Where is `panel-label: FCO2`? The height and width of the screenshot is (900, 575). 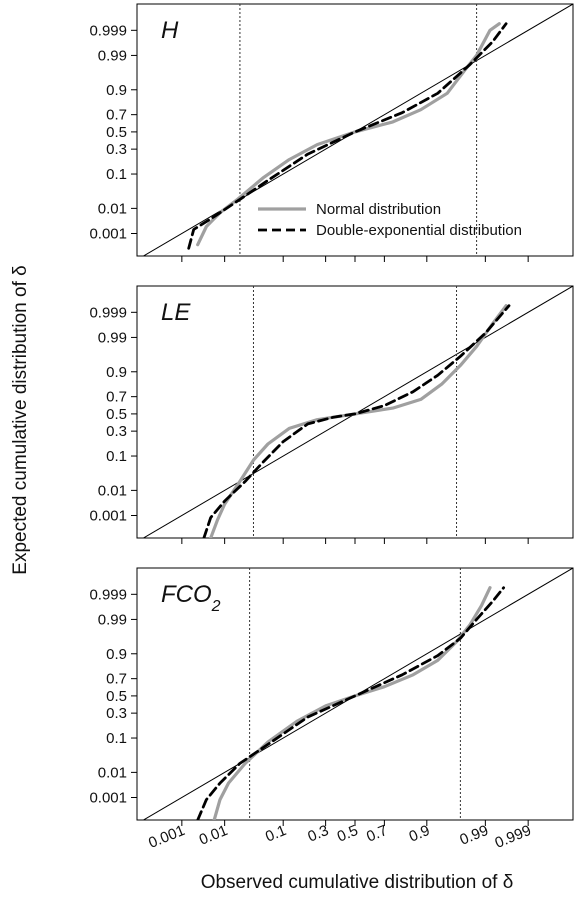
panel-label: FCO2 is located at coordinates (191, 598).